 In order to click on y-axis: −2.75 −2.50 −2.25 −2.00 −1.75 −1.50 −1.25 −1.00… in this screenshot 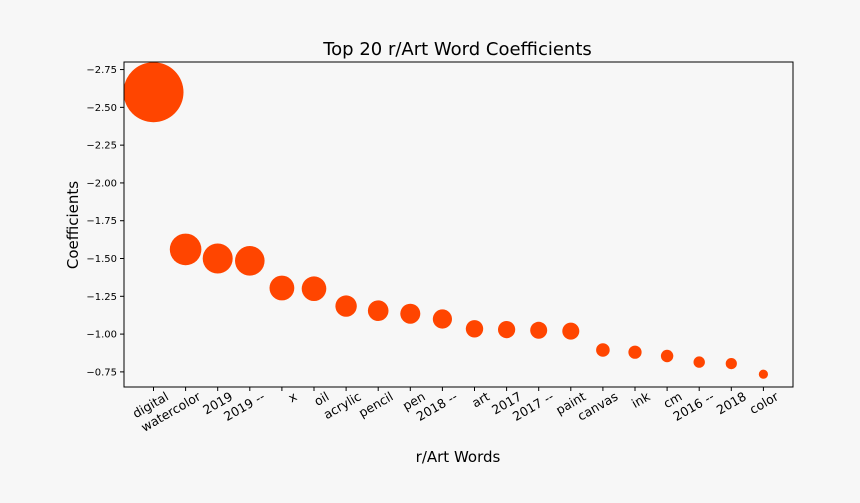, I will do `click(105, 221)`.